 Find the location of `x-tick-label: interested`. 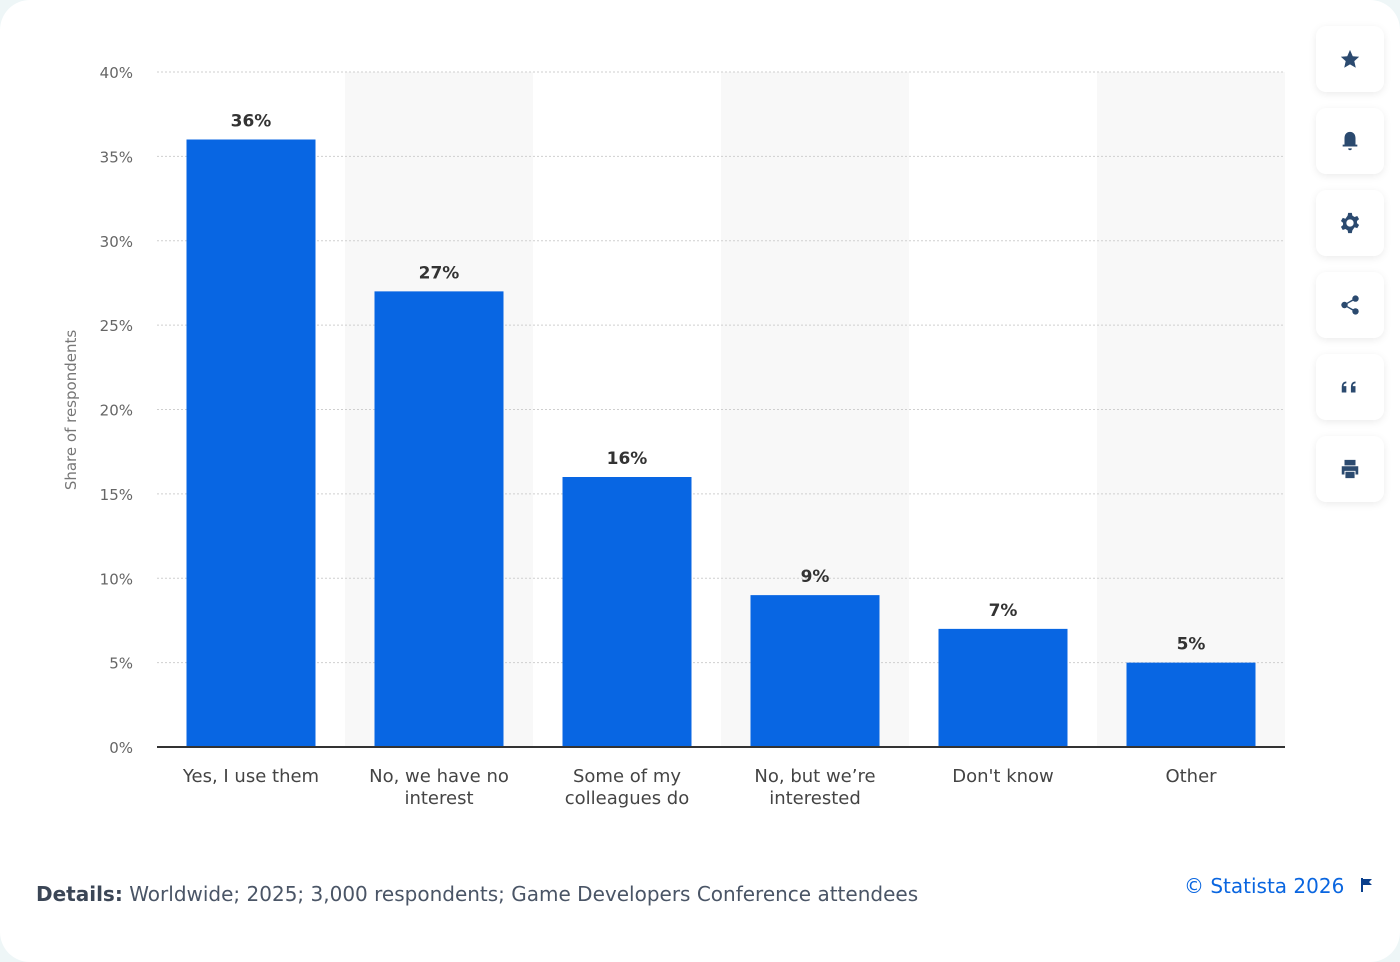

x-tick-label: interested is located at coordinates (815, 798).